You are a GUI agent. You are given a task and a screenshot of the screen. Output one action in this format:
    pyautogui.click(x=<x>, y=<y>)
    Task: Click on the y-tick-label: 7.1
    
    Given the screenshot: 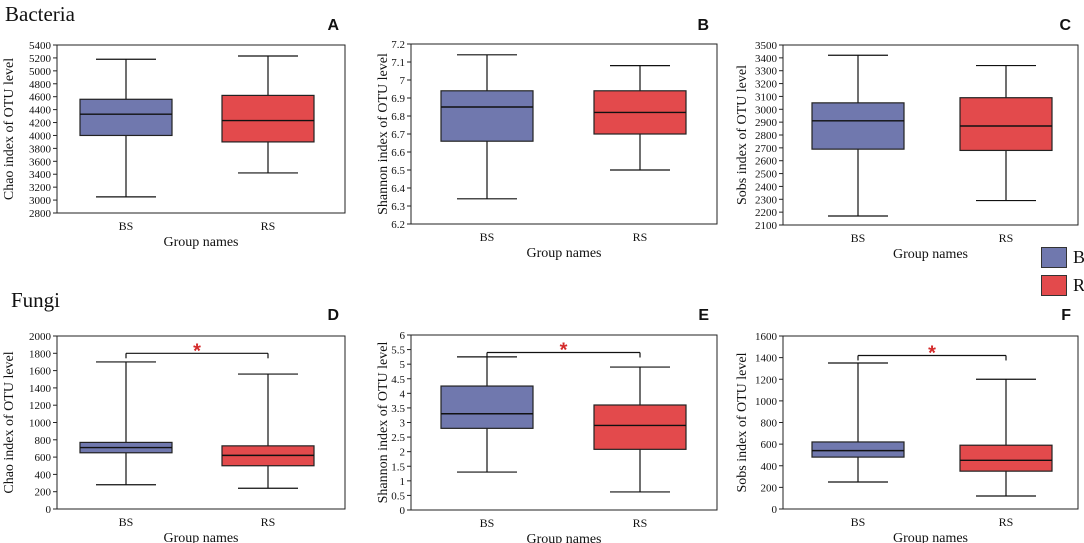 What is the action you would take?
    pyautogui.click(x=398, y=63)
    